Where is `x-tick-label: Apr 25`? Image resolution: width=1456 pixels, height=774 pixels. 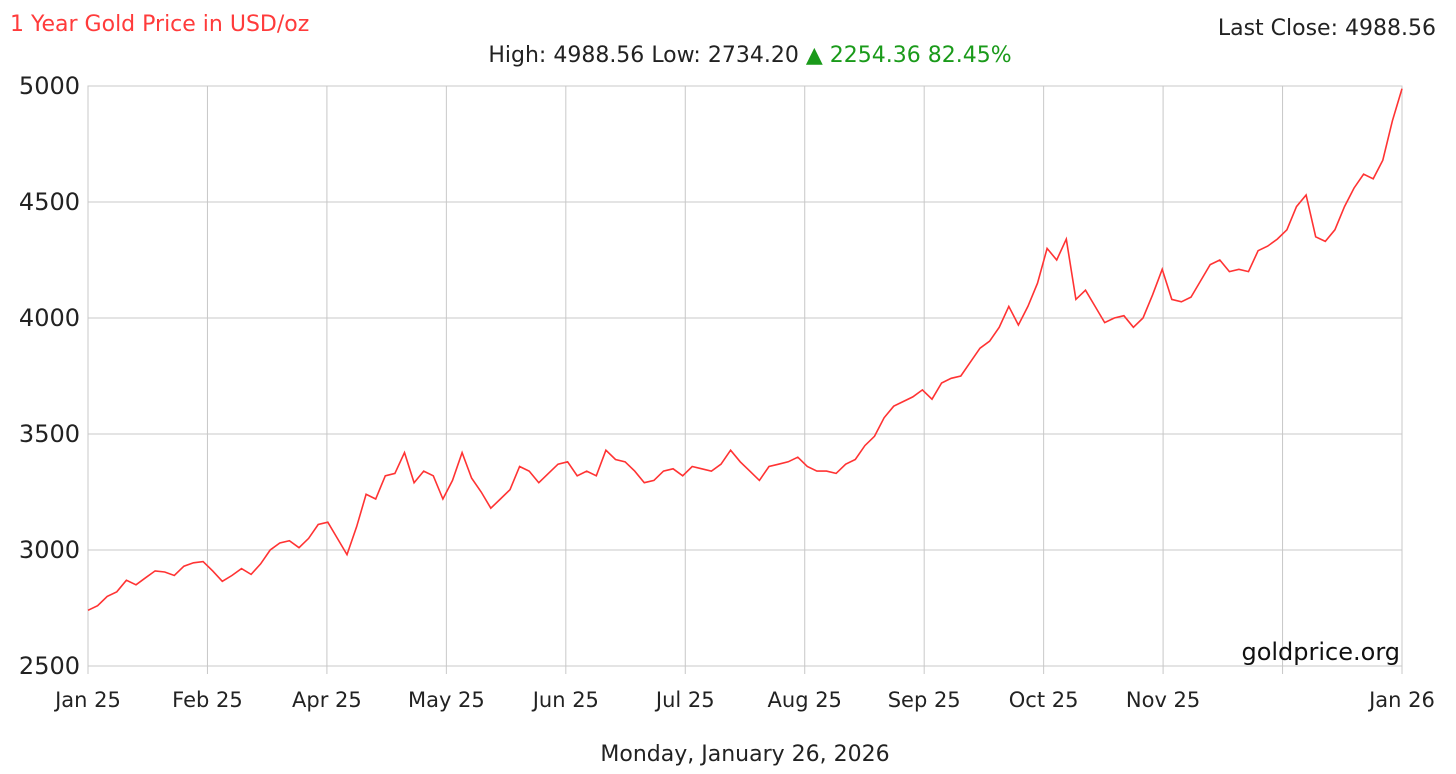
x-tick-label: Apr 25 is located at coordinates (327, 700).